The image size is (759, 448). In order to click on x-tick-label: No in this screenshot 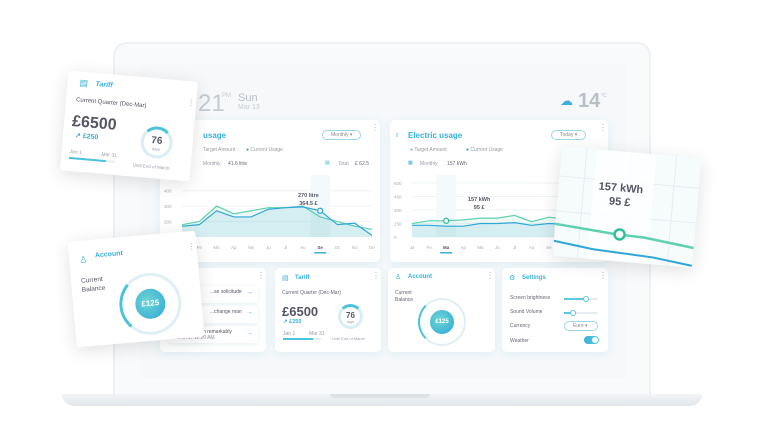, I will do `click(355, 247)`.